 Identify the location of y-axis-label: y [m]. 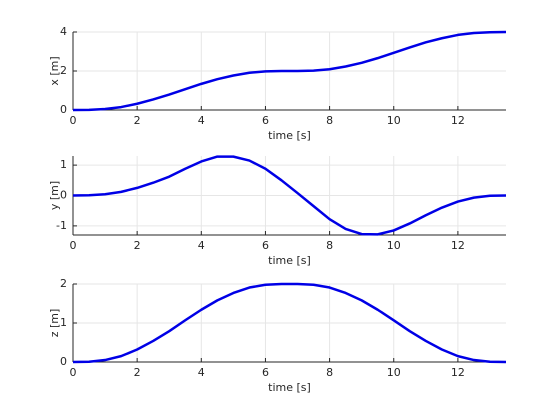
(54, 195).